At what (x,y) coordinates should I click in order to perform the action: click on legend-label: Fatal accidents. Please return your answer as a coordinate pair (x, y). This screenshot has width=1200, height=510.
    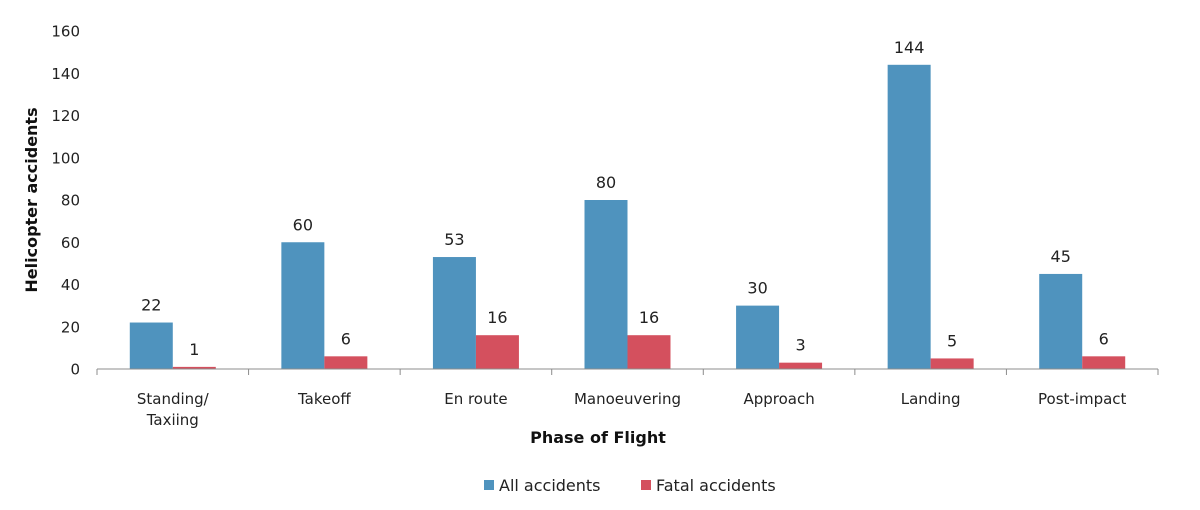
    Looking at the image, I should click on (716, 485).